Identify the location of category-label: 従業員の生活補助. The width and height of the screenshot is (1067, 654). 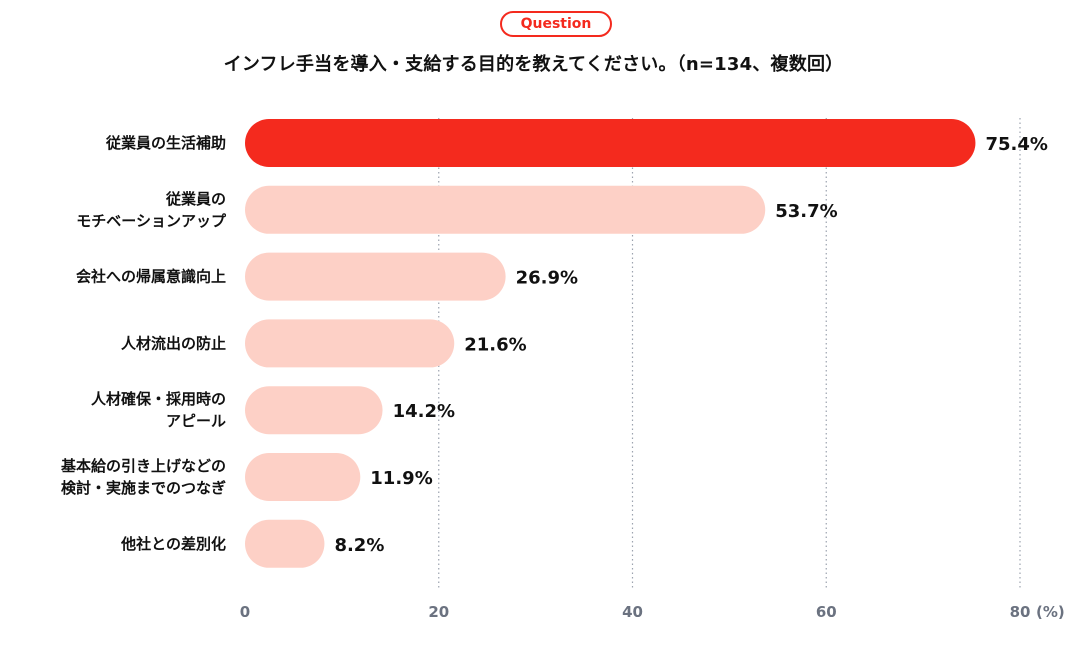
(165, 143).